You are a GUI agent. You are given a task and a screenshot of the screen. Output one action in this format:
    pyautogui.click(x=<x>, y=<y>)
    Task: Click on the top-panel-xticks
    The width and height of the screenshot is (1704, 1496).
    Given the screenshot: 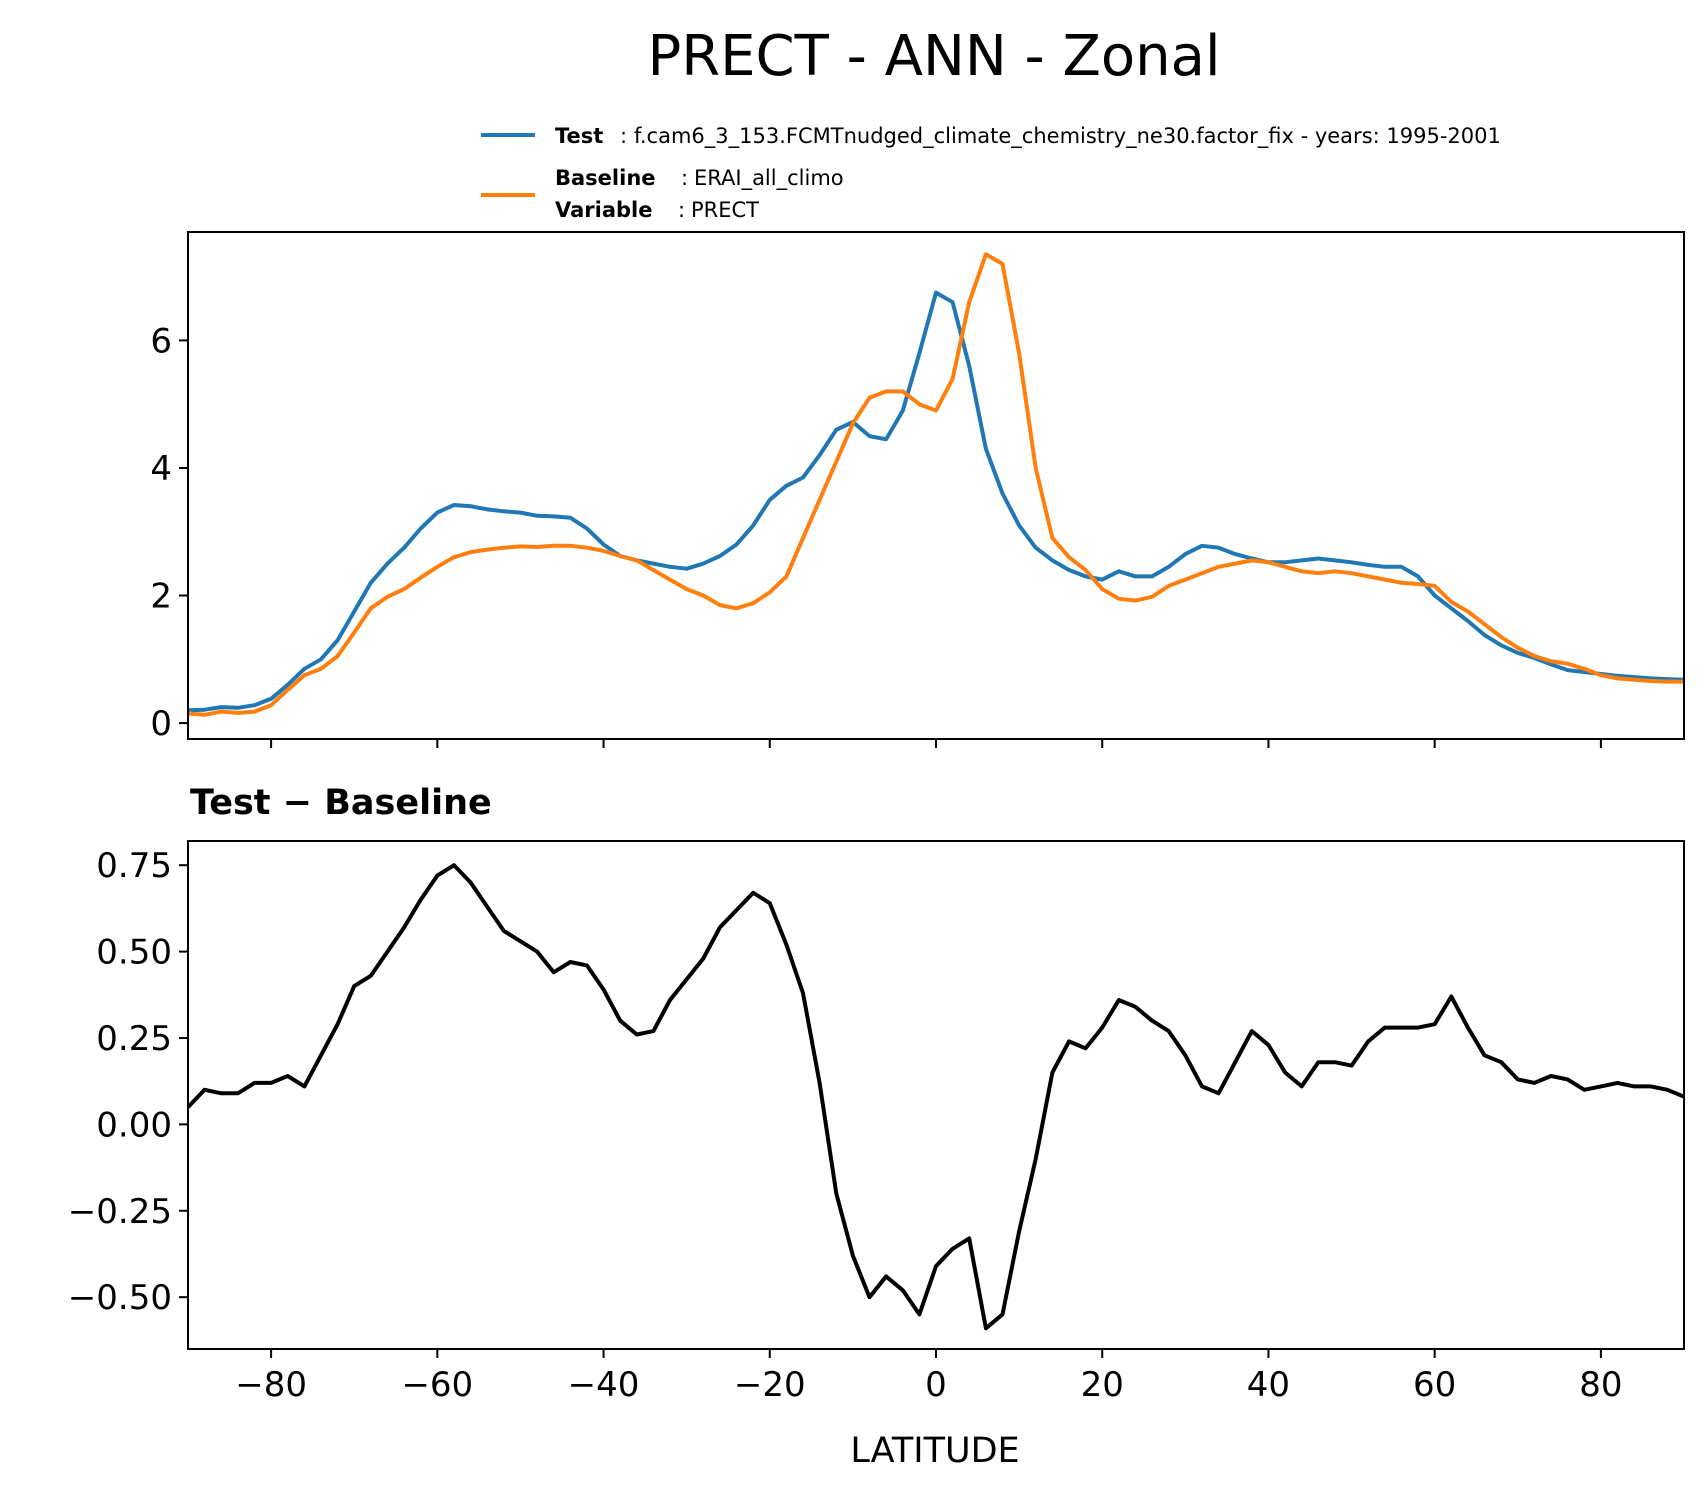 What is the action you would take?
    pyautogui.click(x=936, y=743)
    